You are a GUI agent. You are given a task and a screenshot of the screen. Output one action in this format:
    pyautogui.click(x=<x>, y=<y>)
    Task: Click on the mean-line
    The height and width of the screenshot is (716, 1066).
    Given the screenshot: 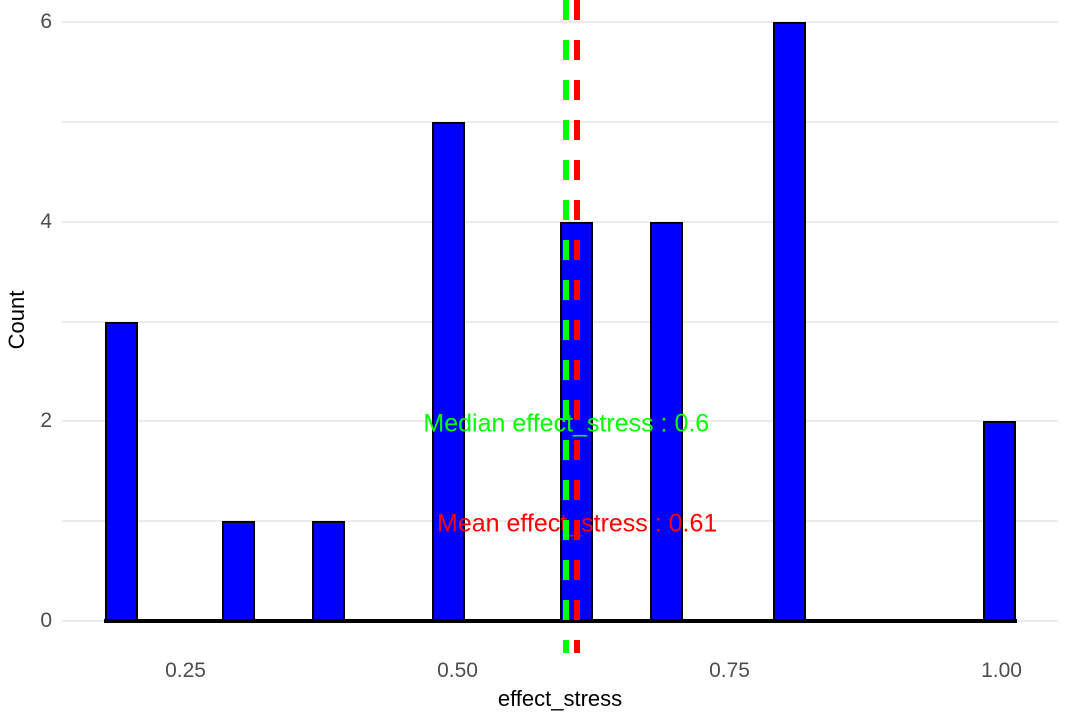 What is the action you would take?
    pyautogui.click(x=577, y=326)
    